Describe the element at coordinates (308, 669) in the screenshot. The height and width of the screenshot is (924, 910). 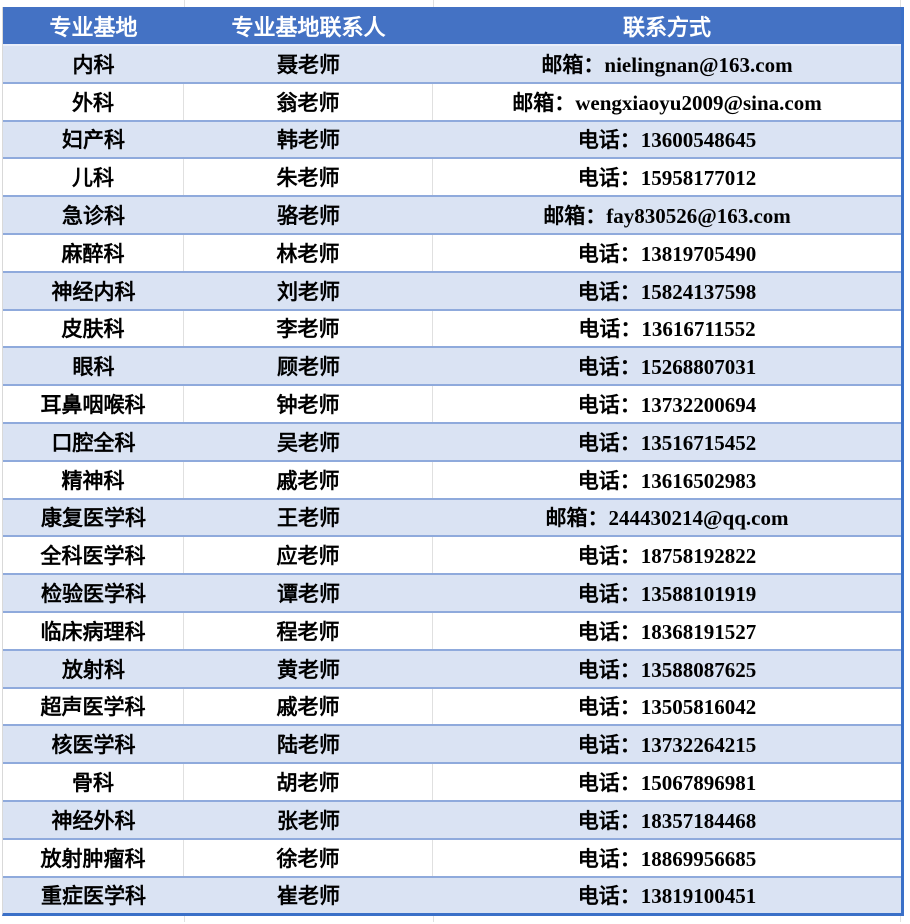
I see `cell-contact-person: 黄老师` at that location.